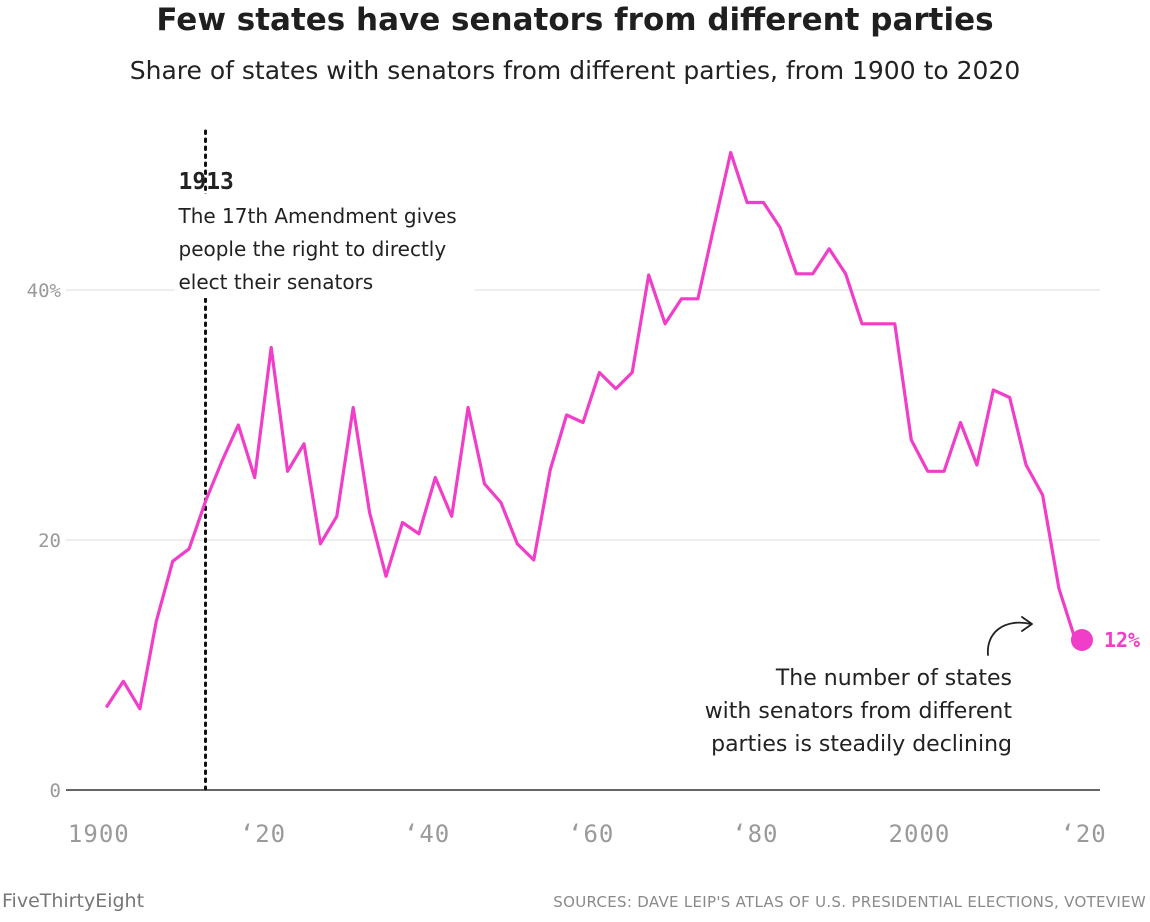  I want to click on annotation-background, so click(324, 246).